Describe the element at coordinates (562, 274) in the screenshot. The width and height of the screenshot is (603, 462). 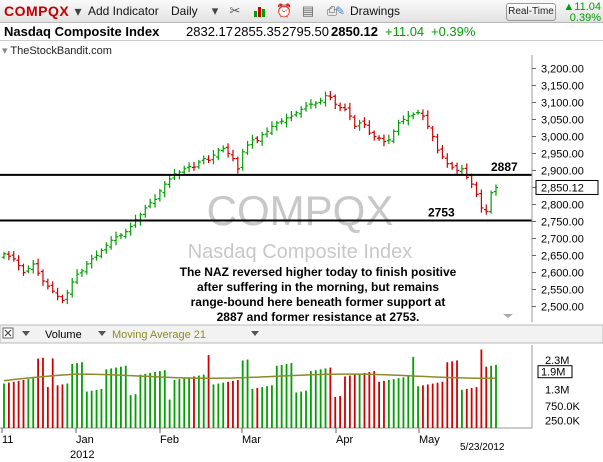
I see `y-tick-label: 2,600.00` at that location.